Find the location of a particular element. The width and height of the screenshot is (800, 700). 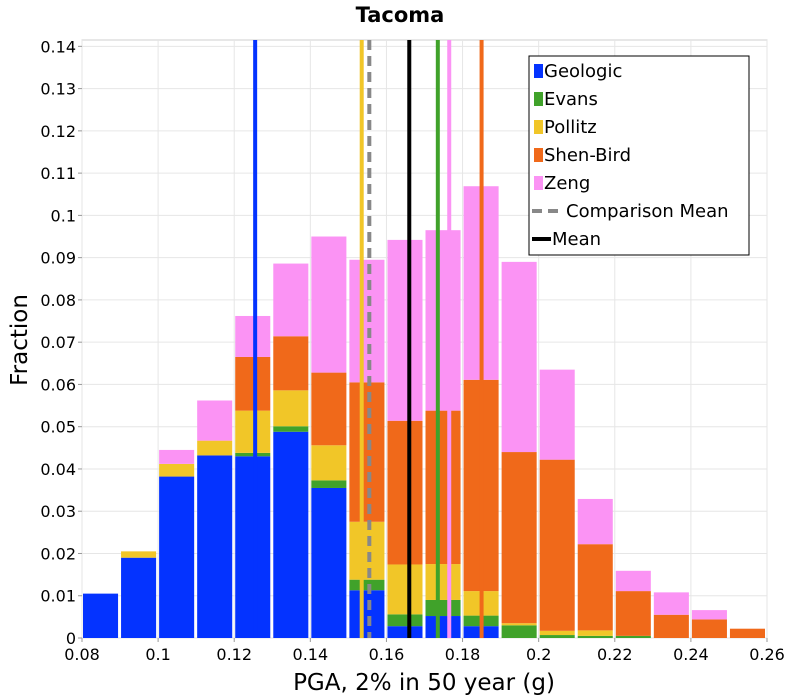

x-tick-label: 0.22 is located at coordinates (615, 654).